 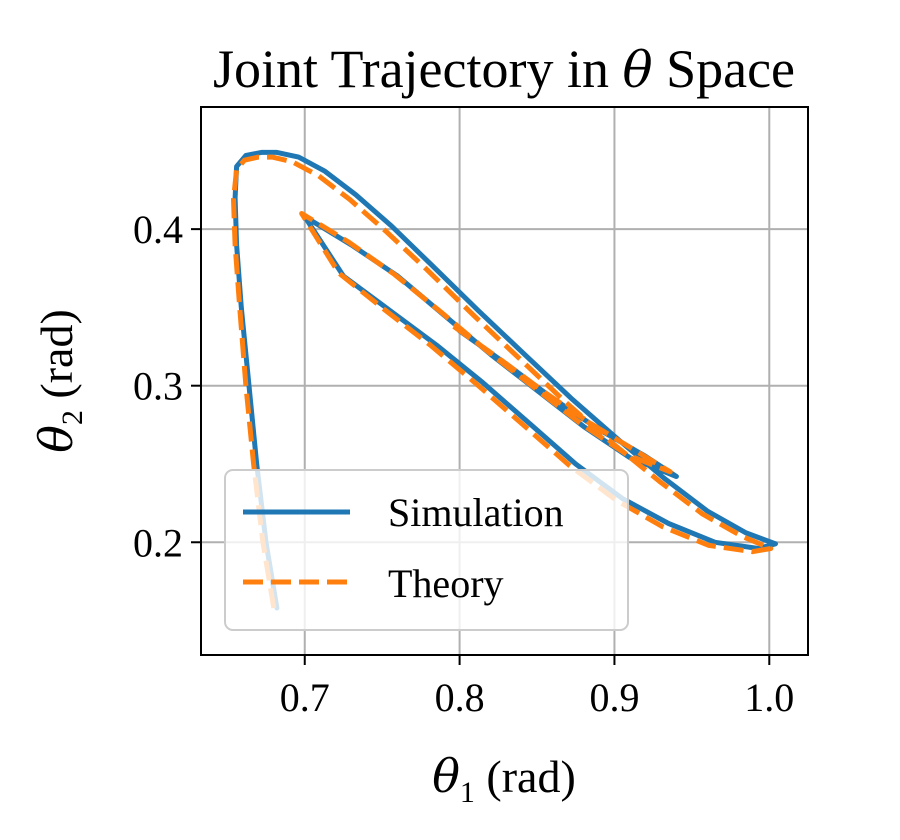 What do you see at coordinates (476, 512) in the screenshot?
I see `legend-label-simulation: Simulation` at bounding box center [476, 512].